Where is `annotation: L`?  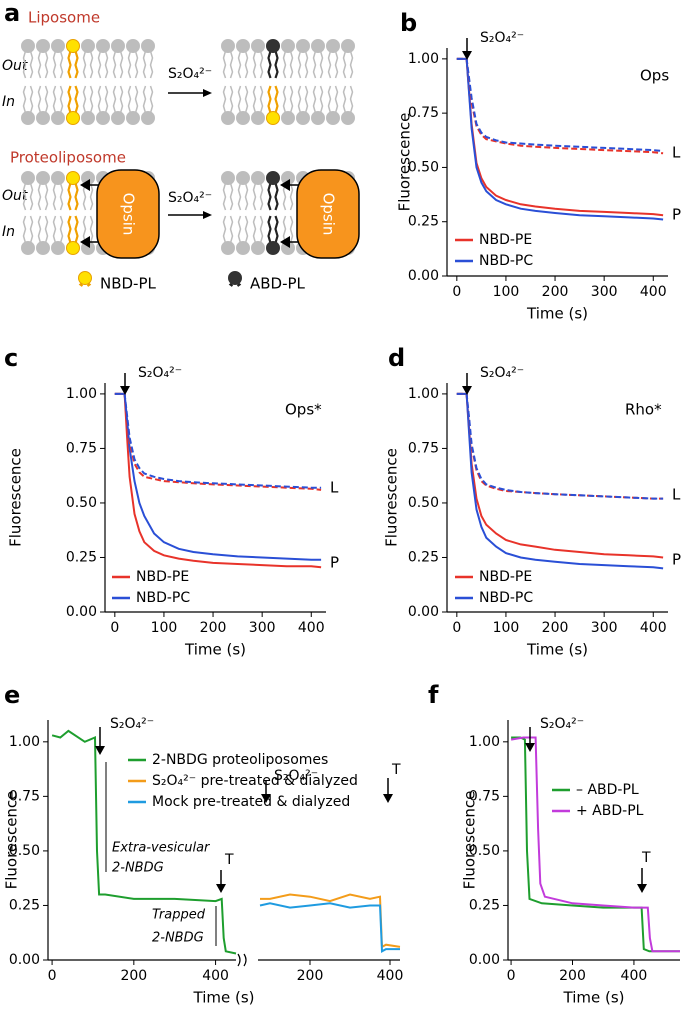
annotation: L is located at coordinates (676, 153).